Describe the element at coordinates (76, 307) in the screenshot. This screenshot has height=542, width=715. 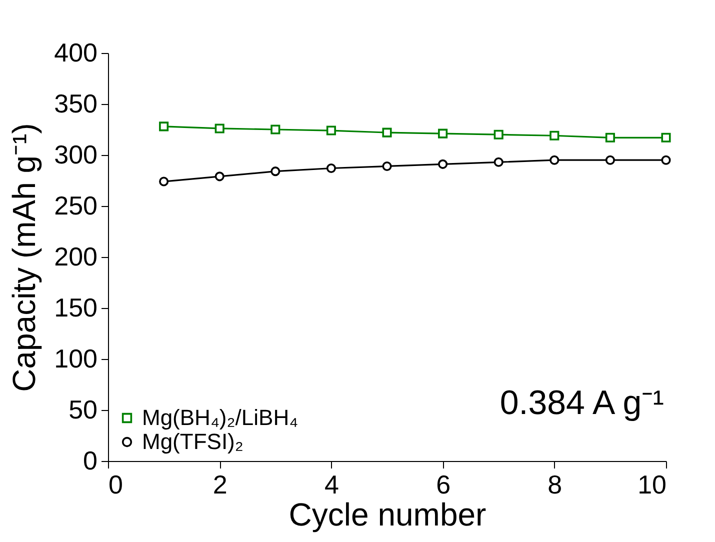
I see `y-tick-label: 150` at that location.